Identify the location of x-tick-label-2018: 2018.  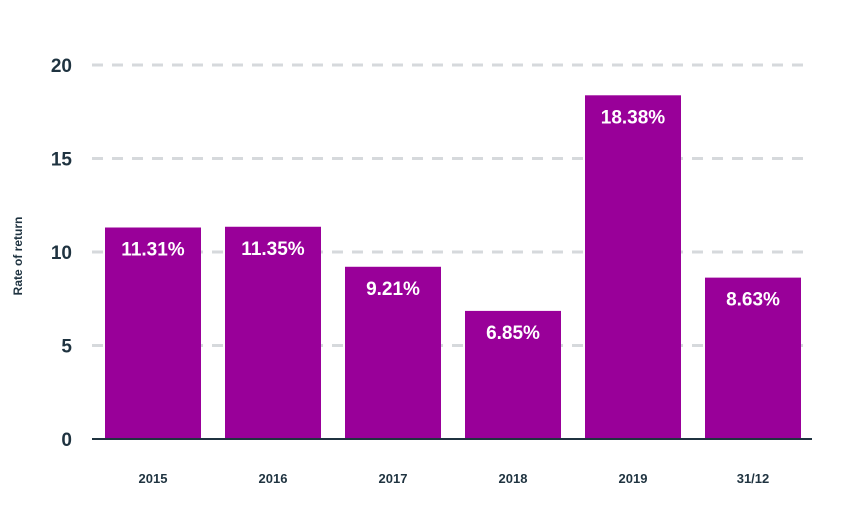
(513, 478).